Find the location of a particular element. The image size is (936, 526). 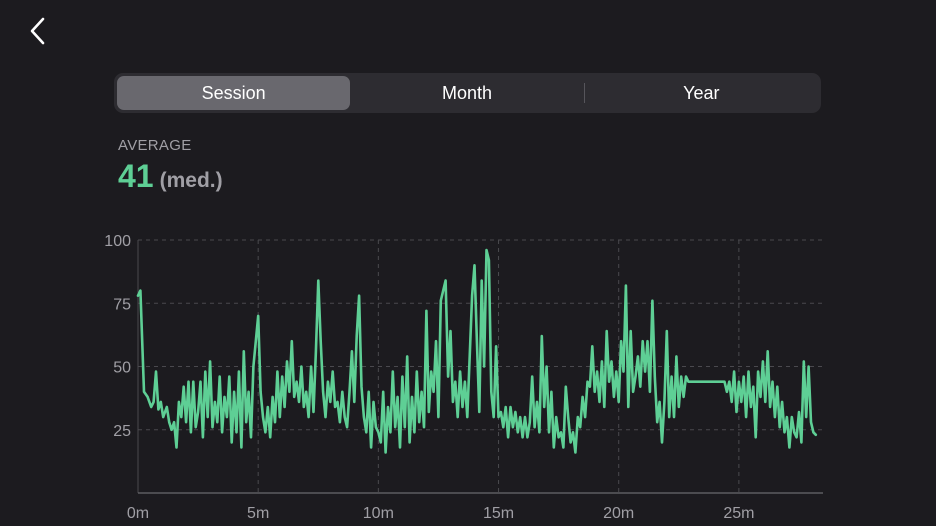

y-tick-label: 100 is located at coordinates (117, 241).